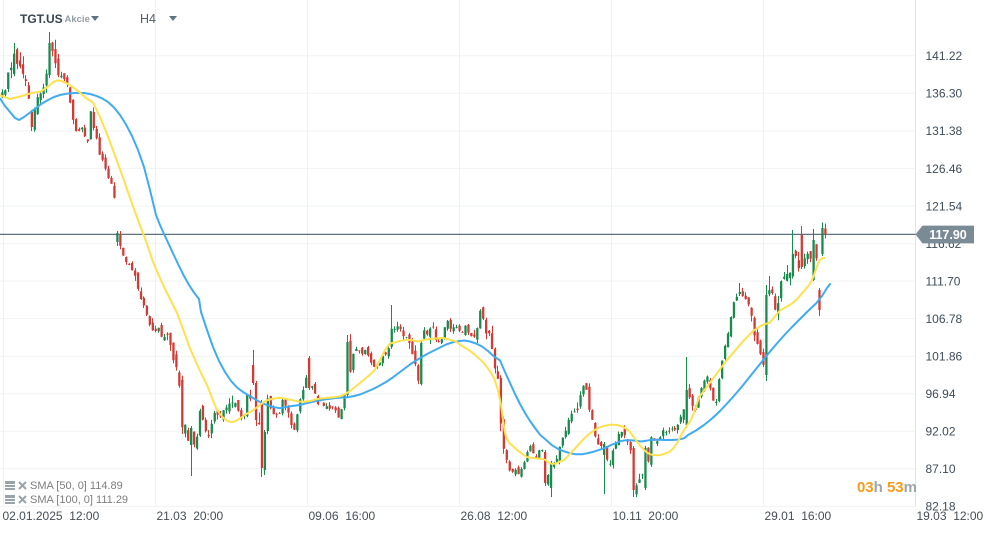 This screenshot has height=533, width=986. What do you see at coordinates (941, 507) in the screenshot?
I see `svg-text: 82.18` at bounding box center [941, 507].